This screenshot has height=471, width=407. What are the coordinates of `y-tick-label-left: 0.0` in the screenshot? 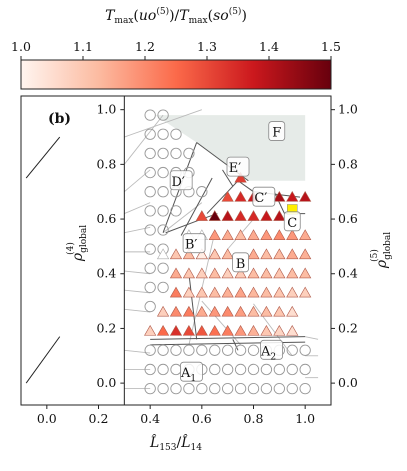 It's located at (106, 382).